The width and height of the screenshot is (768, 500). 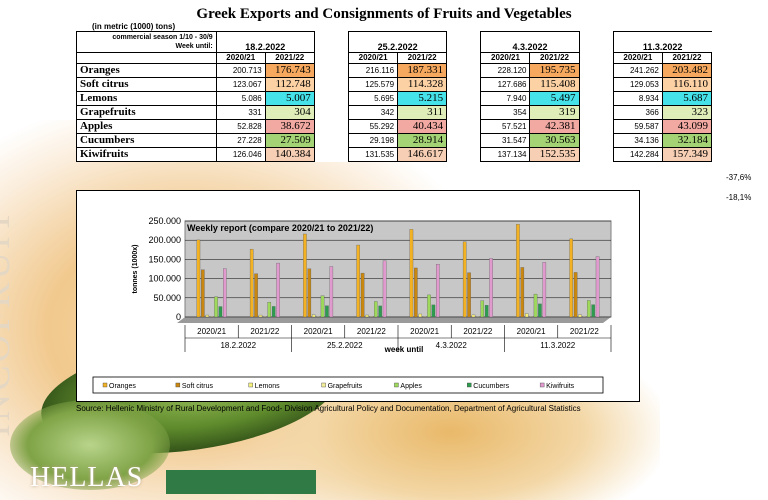 I want to click on product-name: Soft citrus, so click(x=146, y=84).